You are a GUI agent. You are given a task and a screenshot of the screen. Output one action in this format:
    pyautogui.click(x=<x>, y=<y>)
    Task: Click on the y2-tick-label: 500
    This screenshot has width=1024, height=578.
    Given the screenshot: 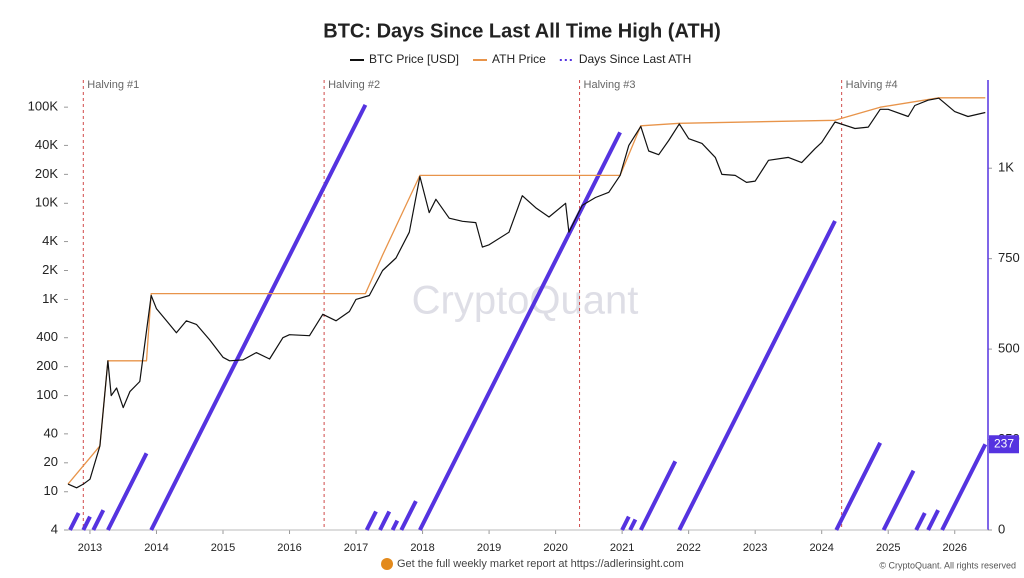 What is the action you would take?
    pyautogui.click(x=1009, y=348)
    